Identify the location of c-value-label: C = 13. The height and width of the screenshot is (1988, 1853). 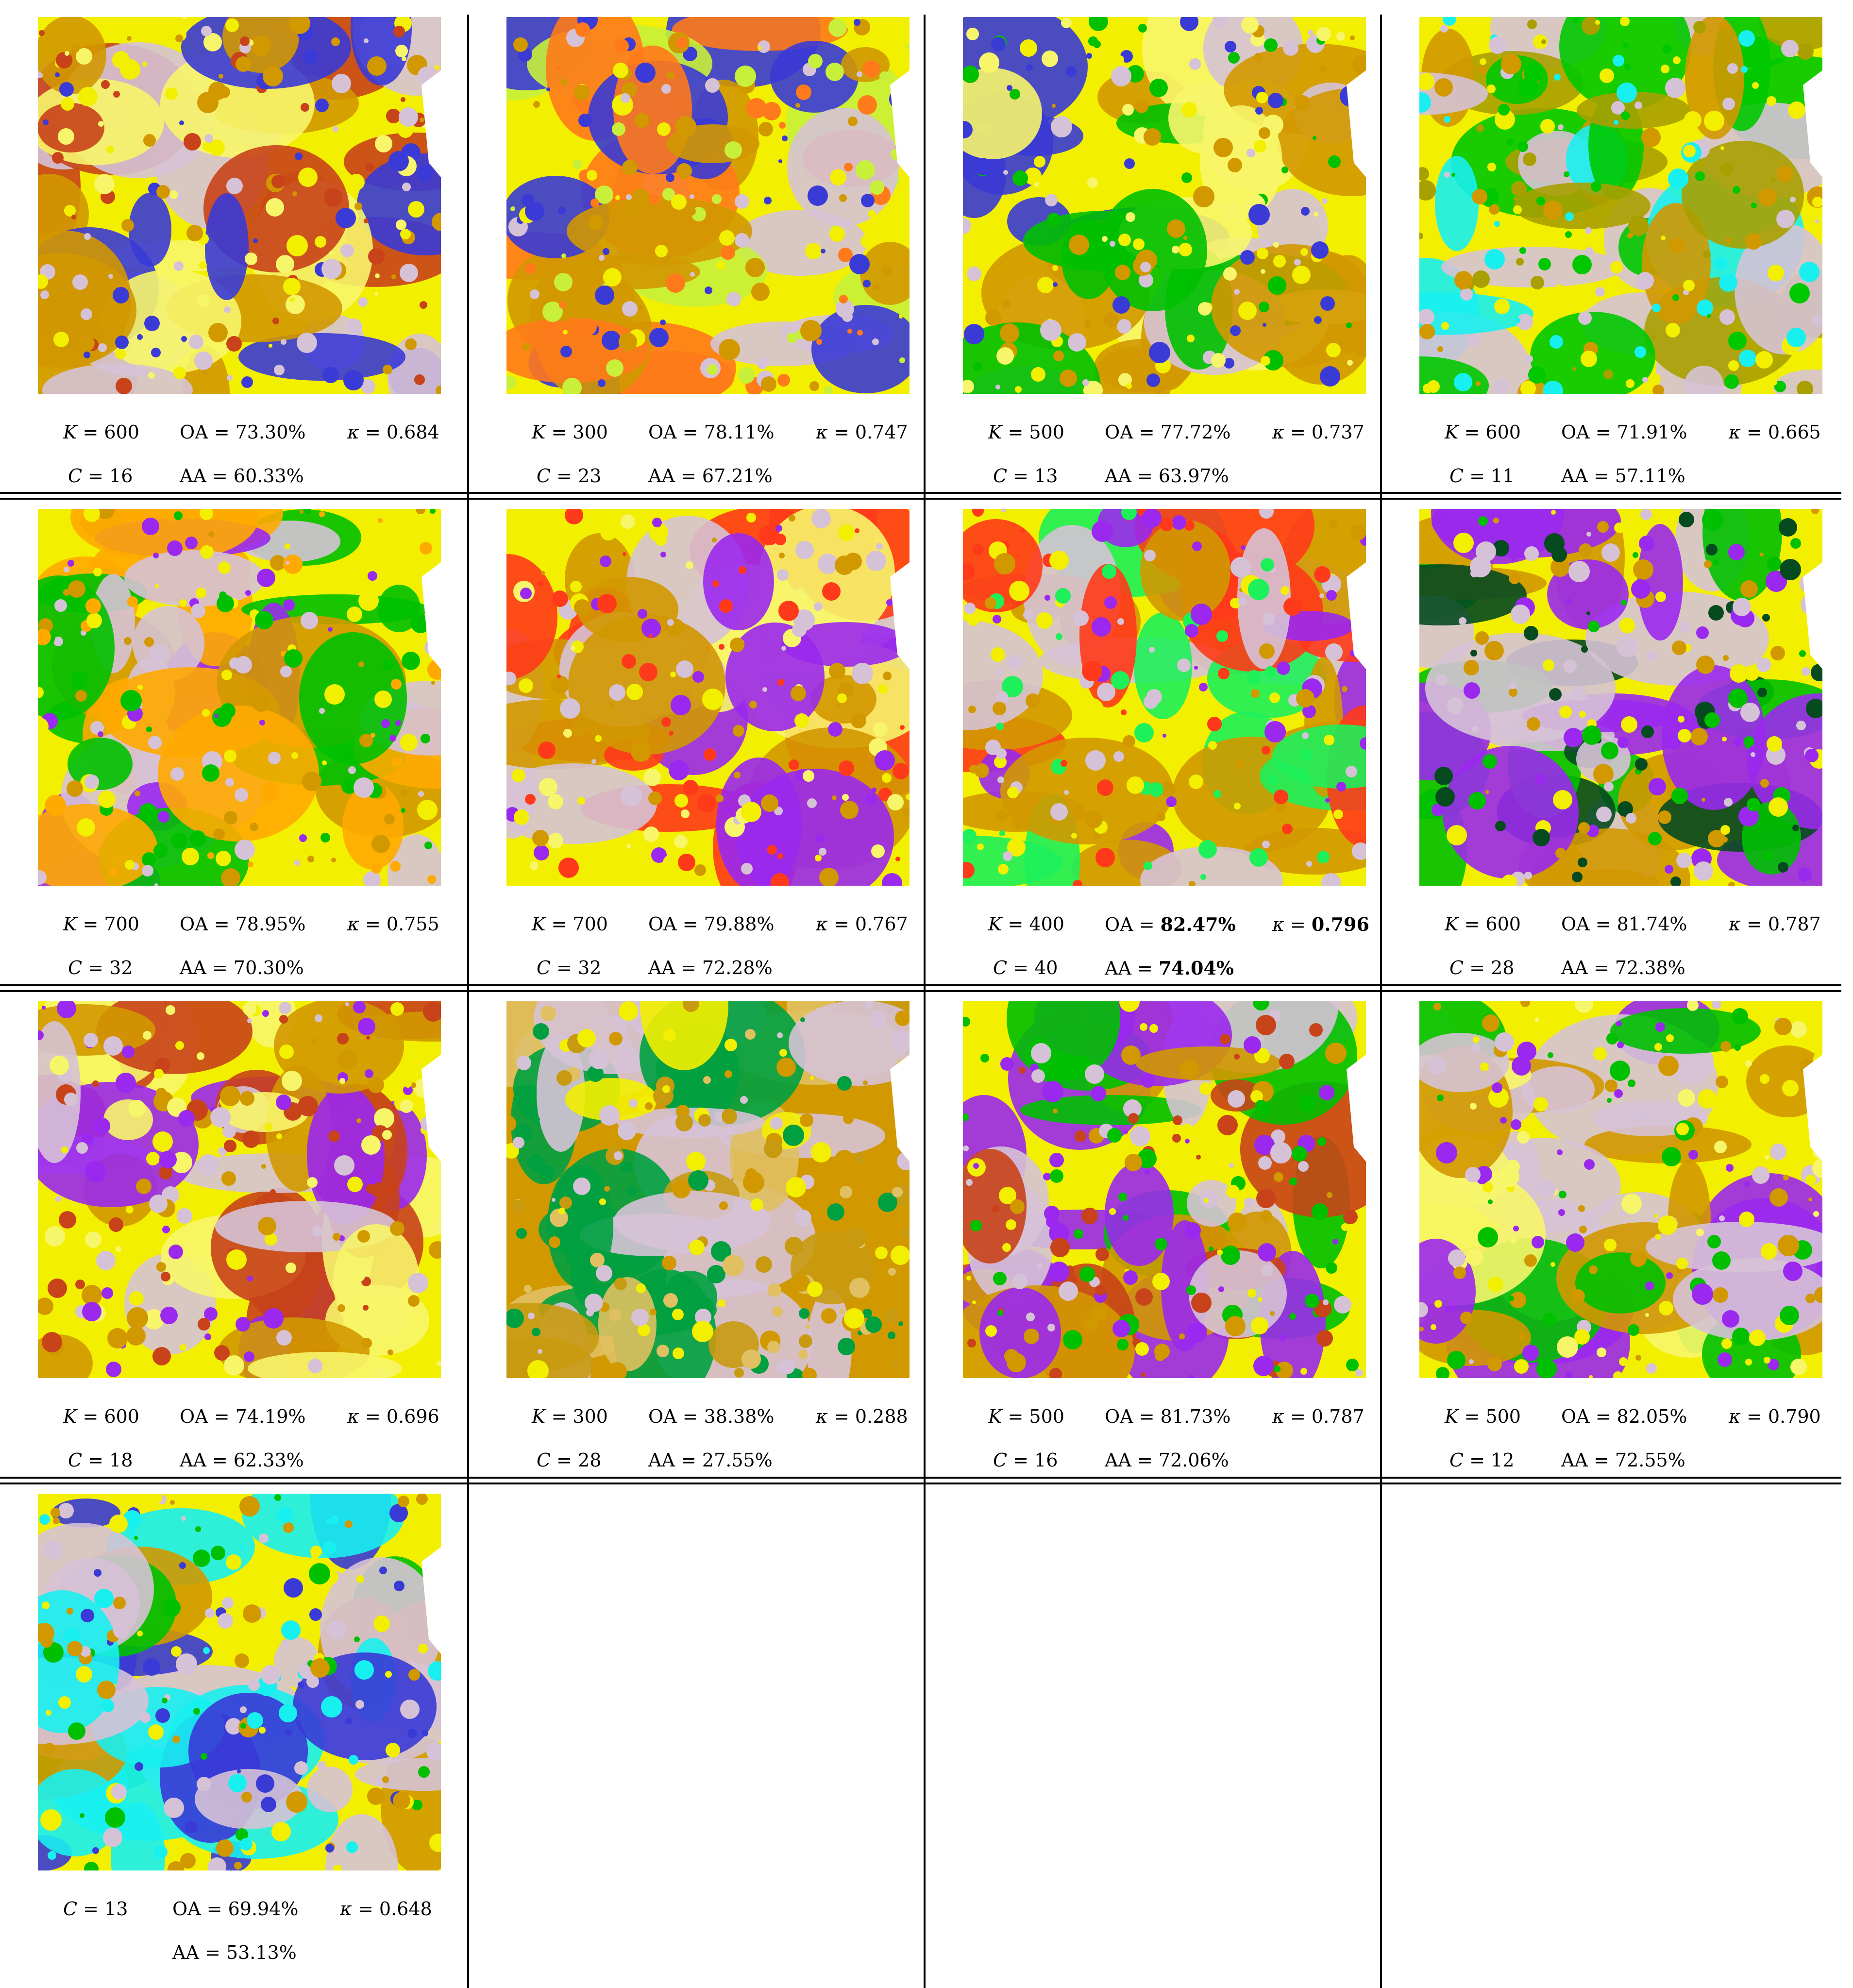
(1025, 476).